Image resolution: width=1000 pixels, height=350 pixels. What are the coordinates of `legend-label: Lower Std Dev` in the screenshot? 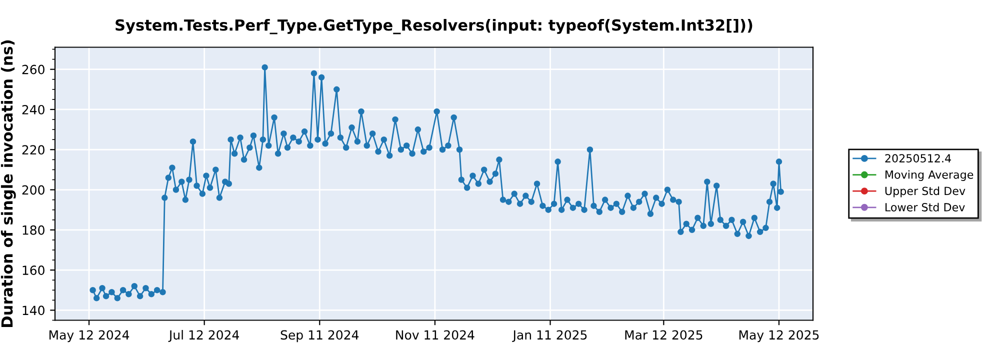 It's located at (925, 207).